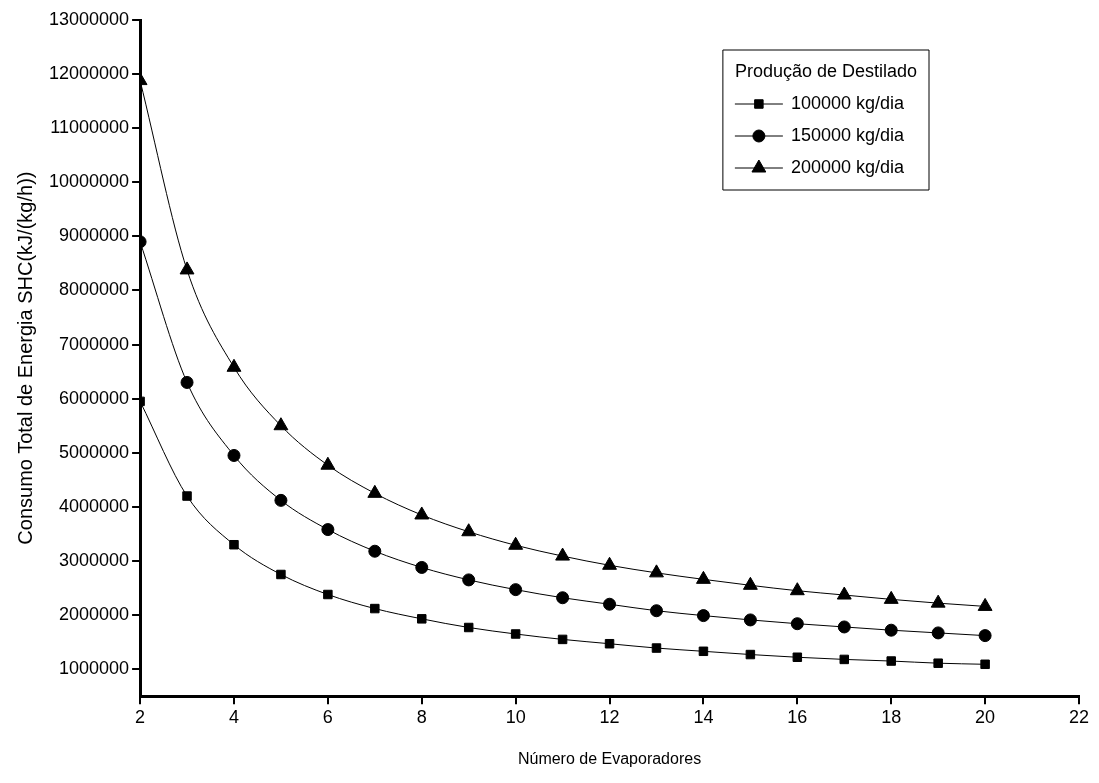 The height and width of the screenshot is (783, 1099). I want to click on legend-label: 100000 kg/dia, so click(847, 102).